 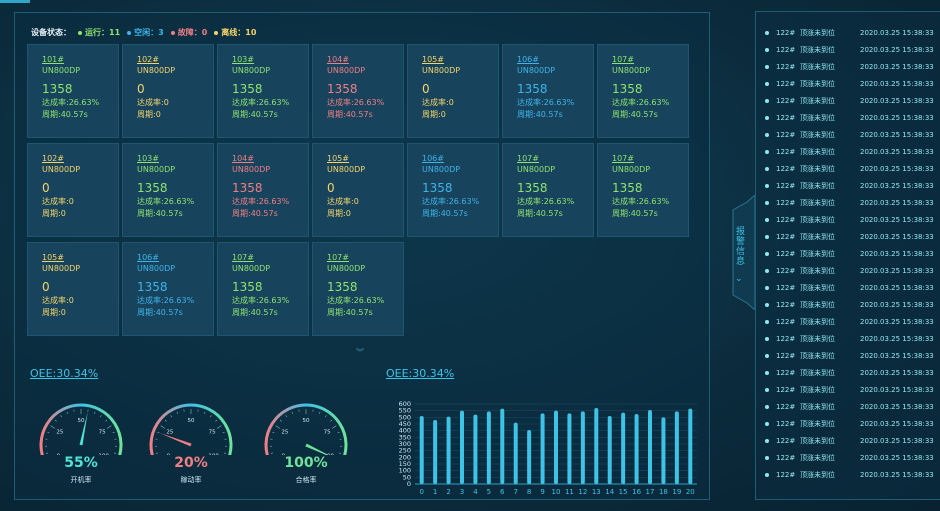 What do you see at coordinates (73, 91) in the screenshot?
I see `machine-card: 101# UN800DP 1358 达成率:26.63% 周期:40.57s` at bounding box center [73, 91].